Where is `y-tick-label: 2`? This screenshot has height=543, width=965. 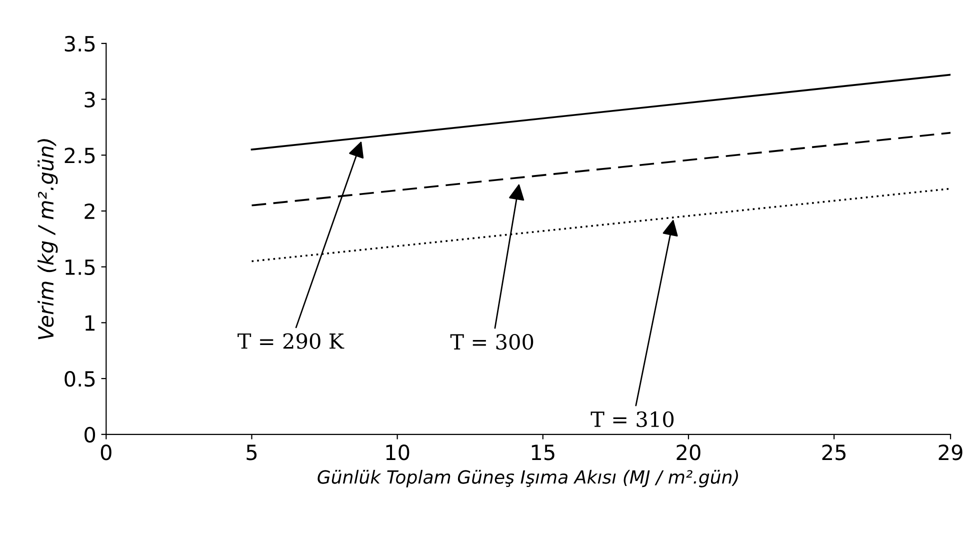 y-tick-label: 2 is located at coordinates (89, 211).